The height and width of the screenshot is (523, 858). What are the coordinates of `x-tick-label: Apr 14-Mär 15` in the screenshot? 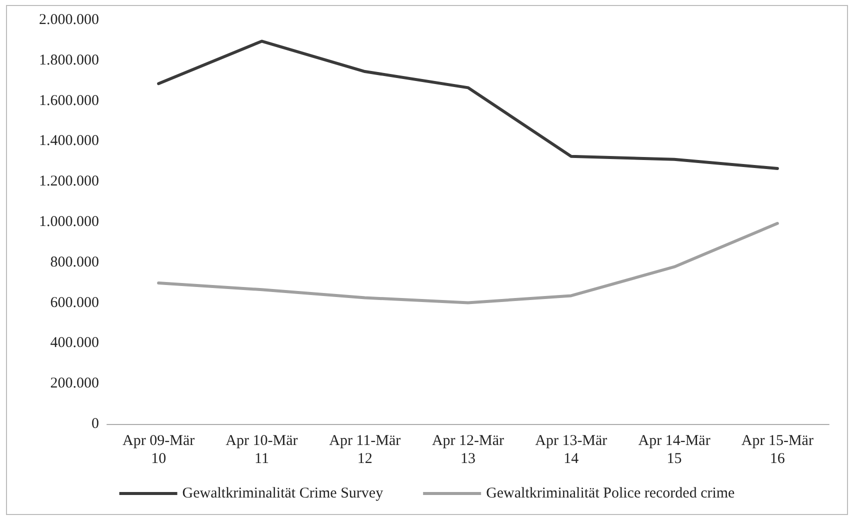 It's located at (674, 450).